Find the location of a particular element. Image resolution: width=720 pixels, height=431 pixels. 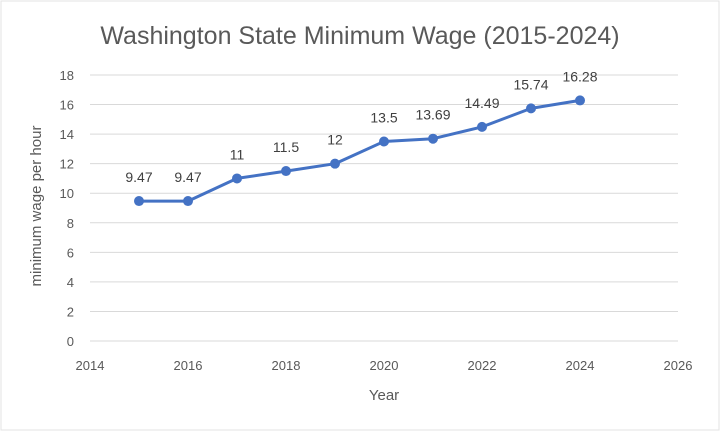

x-tick-label: 2026 is located at coordinates (678, 365).